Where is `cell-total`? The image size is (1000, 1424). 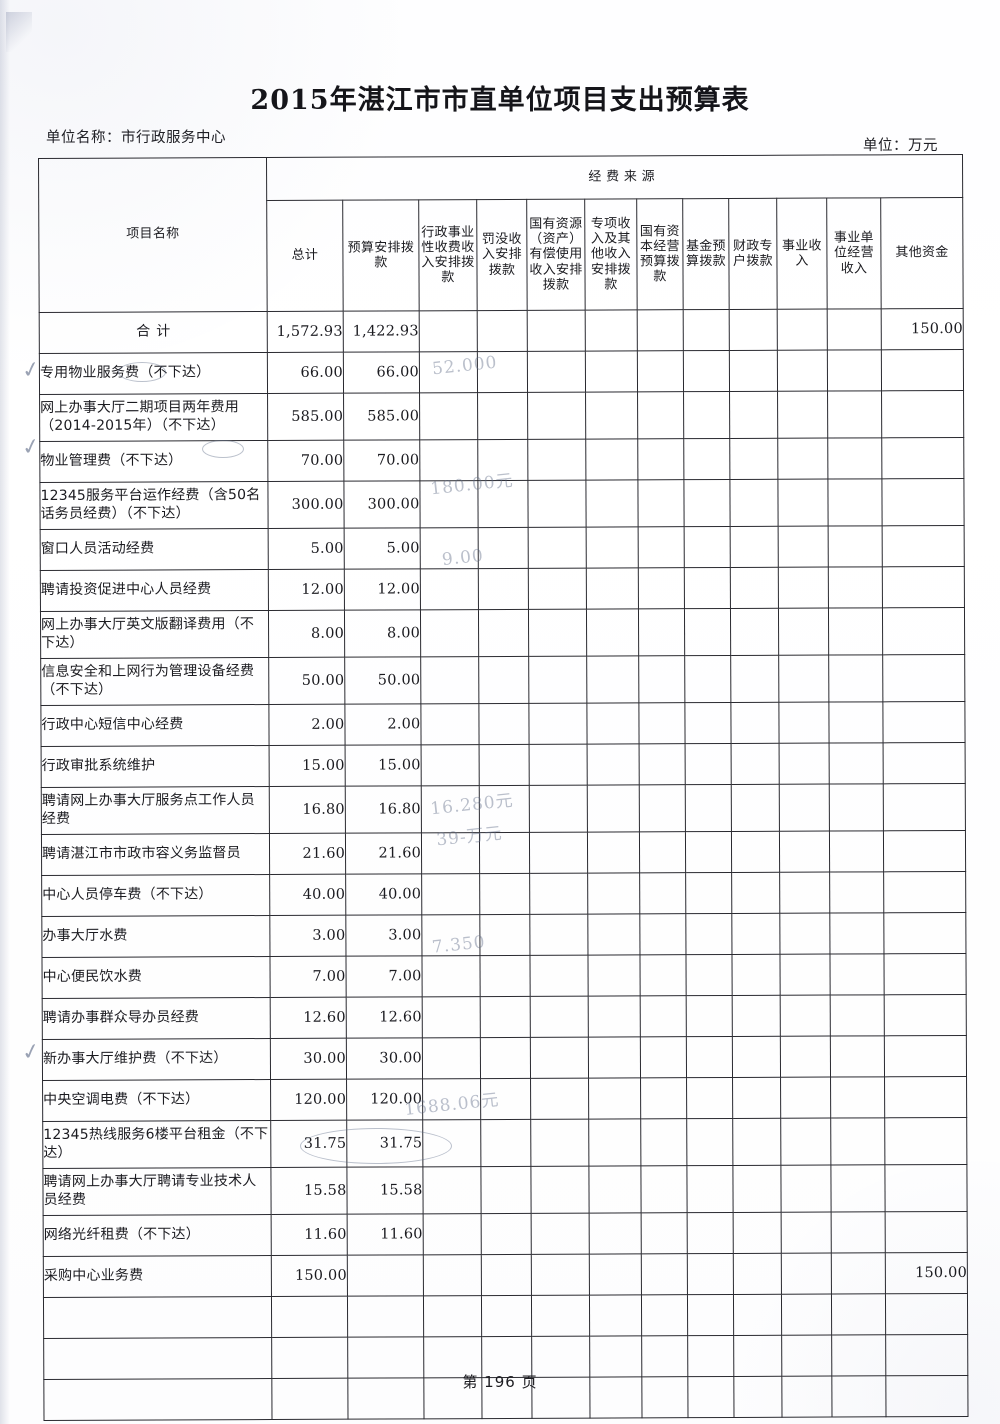
cell-total is located at coordinates (309, 1317).